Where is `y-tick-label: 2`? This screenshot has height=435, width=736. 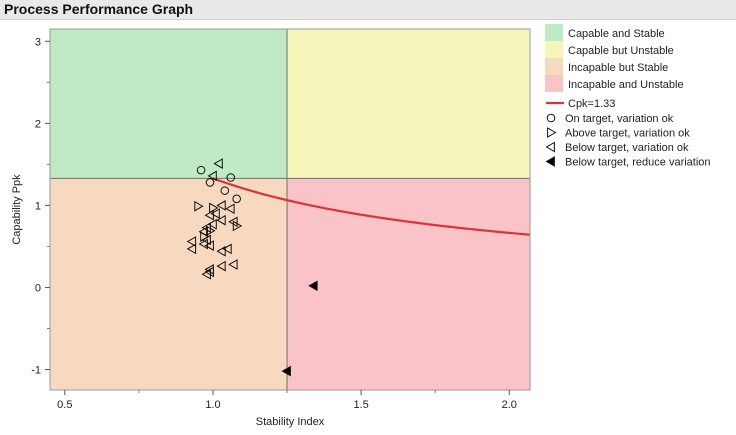 y-tick-label: 2 is located at coordinates (38, 124).